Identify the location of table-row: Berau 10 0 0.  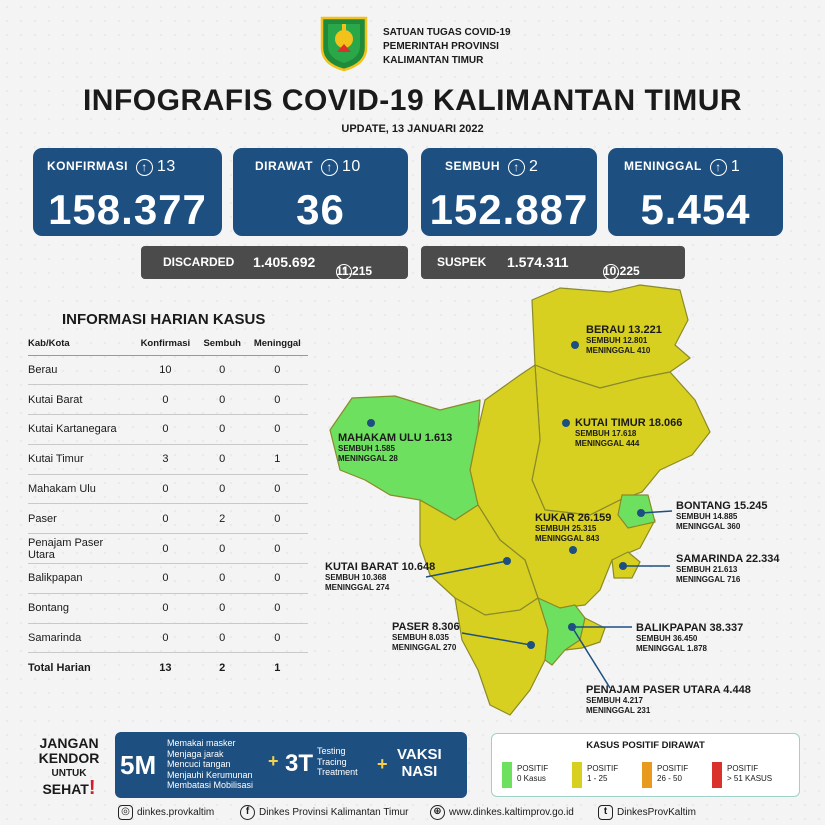
(168, 370).